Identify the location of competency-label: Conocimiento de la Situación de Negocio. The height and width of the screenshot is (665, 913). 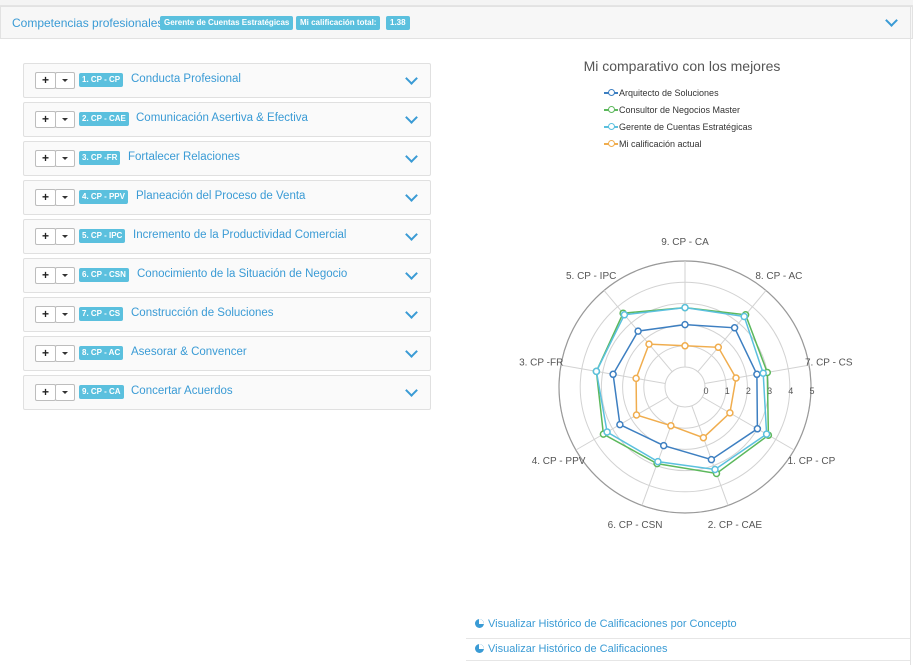
(242, 274).